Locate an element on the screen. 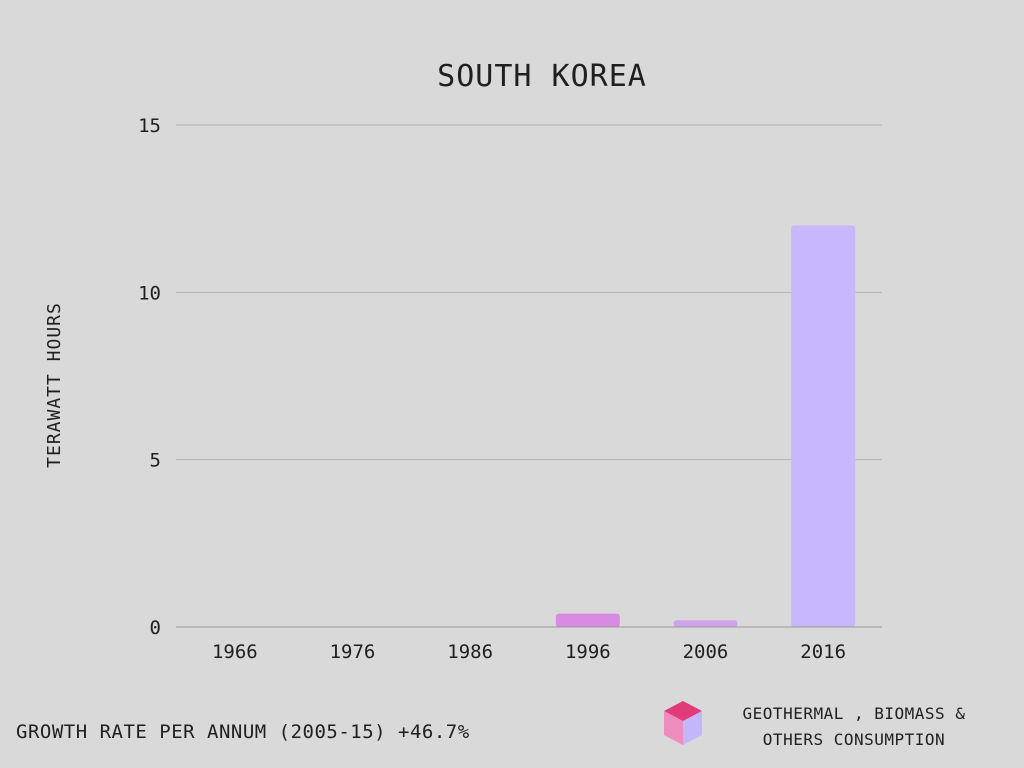 The height and width of the screenshot is (768, 1024). x-axis-ticks: 1966 1976 1986 1996 2006 2016 is located at coordinates (529, 652).